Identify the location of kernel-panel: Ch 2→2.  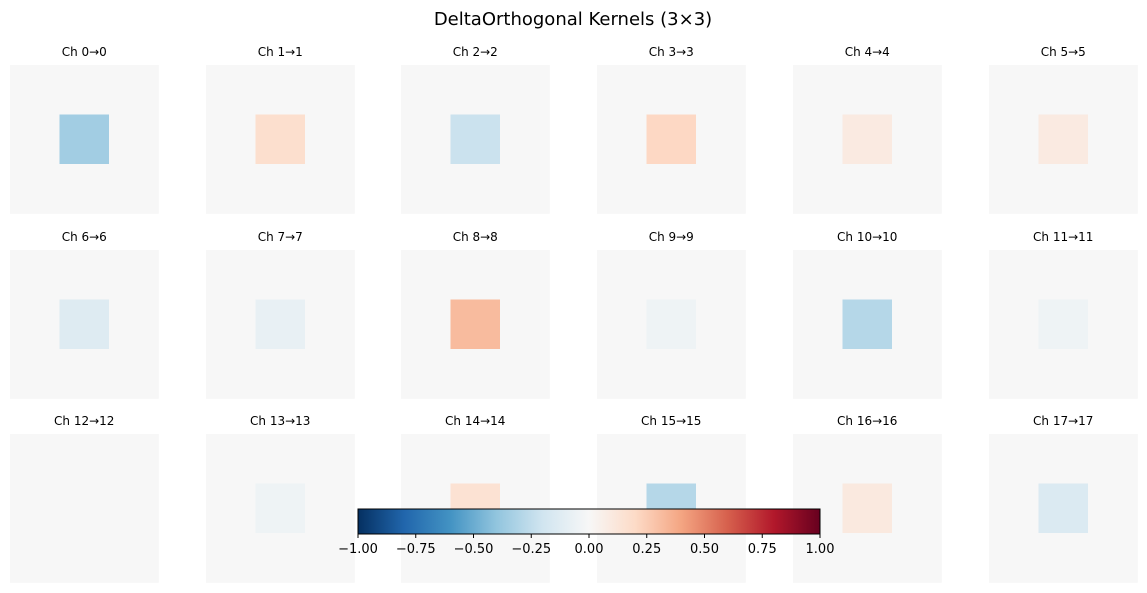
(475, 129).